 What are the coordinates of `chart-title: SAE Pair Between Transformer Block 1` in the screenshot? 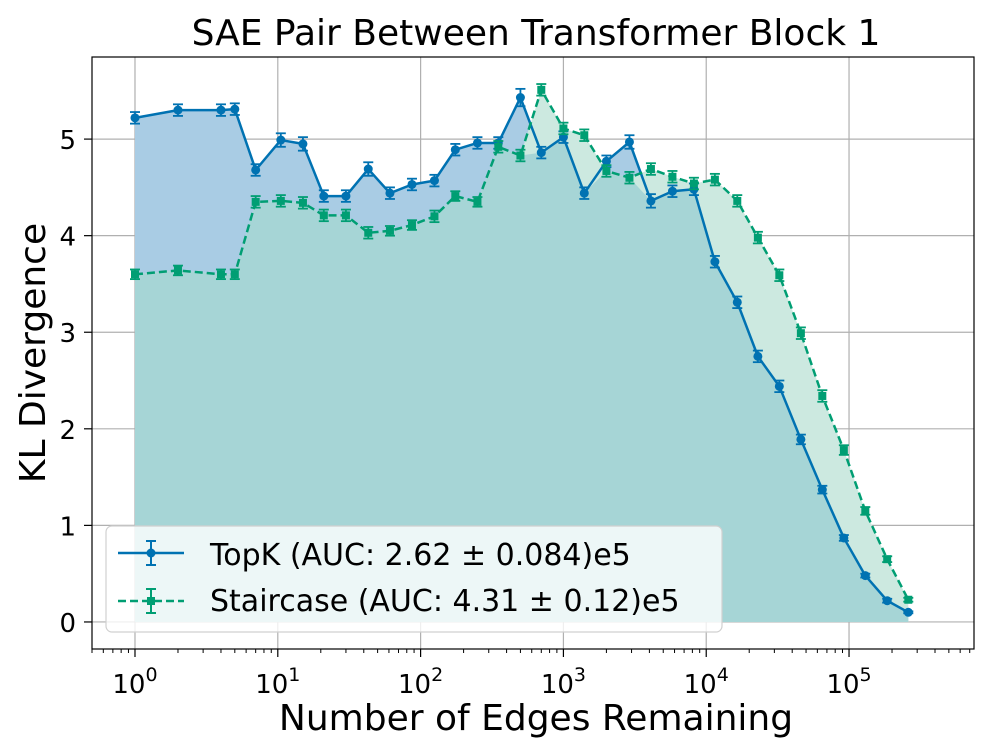 It's located at (536, 33).